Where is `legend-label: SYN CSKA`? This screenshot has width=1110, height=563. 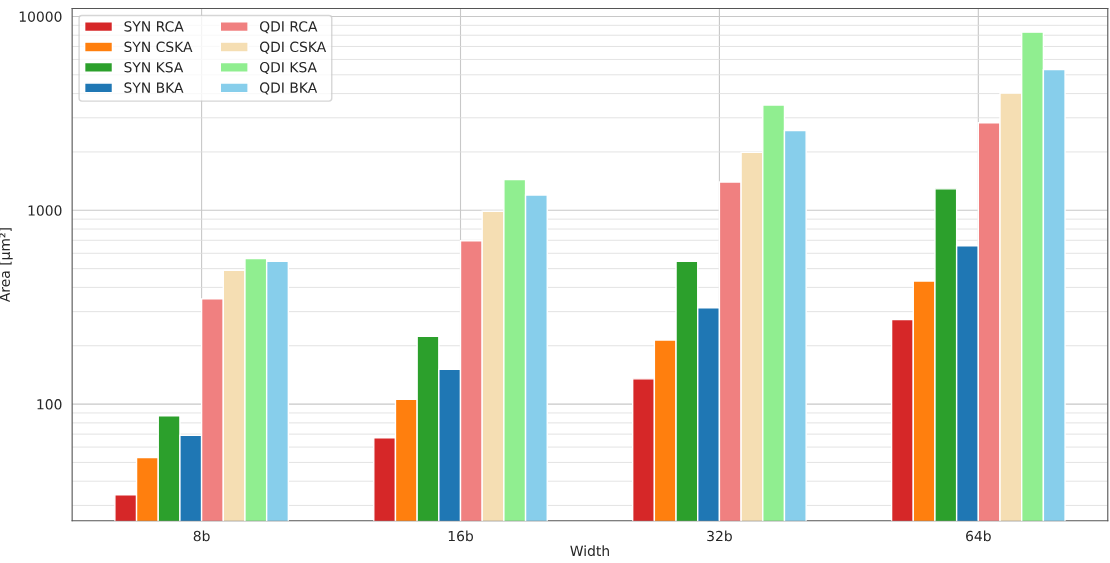
legend-label: SYN CSKA is located at coordinates (158, 47).